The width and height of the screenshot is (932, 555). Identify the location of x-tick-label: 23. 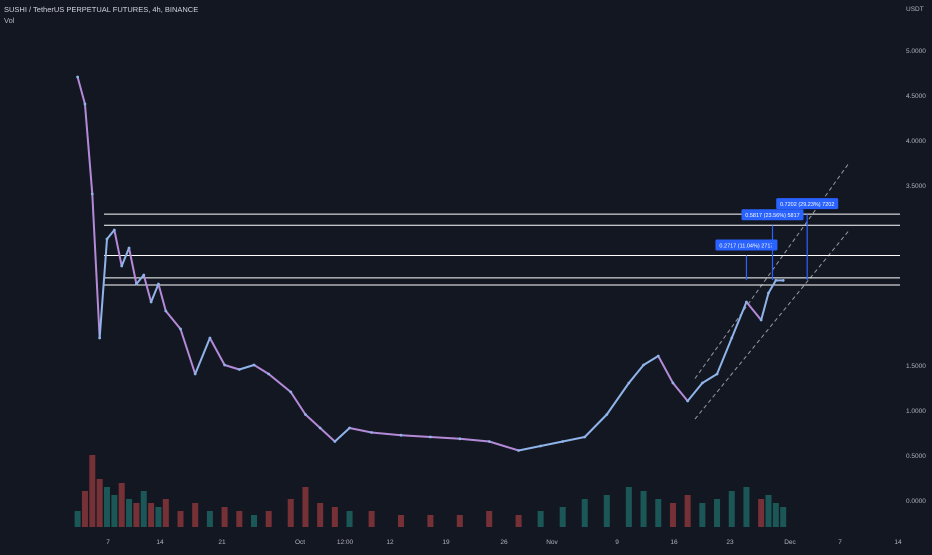
(730, 542).